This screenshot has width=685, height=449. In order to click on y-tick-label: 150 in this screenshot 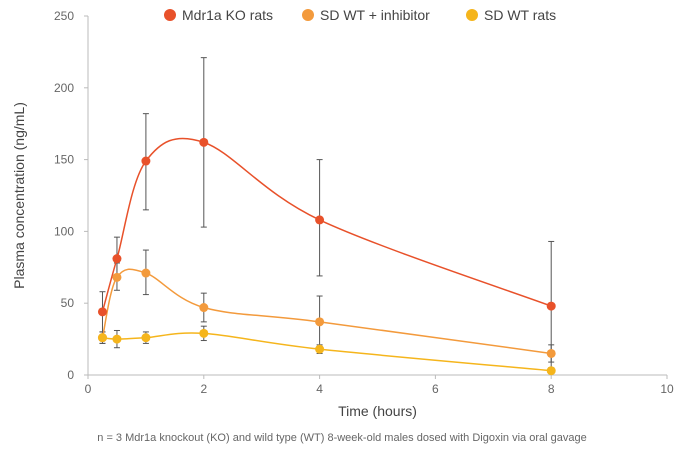, I will do `click(64, 160)`.